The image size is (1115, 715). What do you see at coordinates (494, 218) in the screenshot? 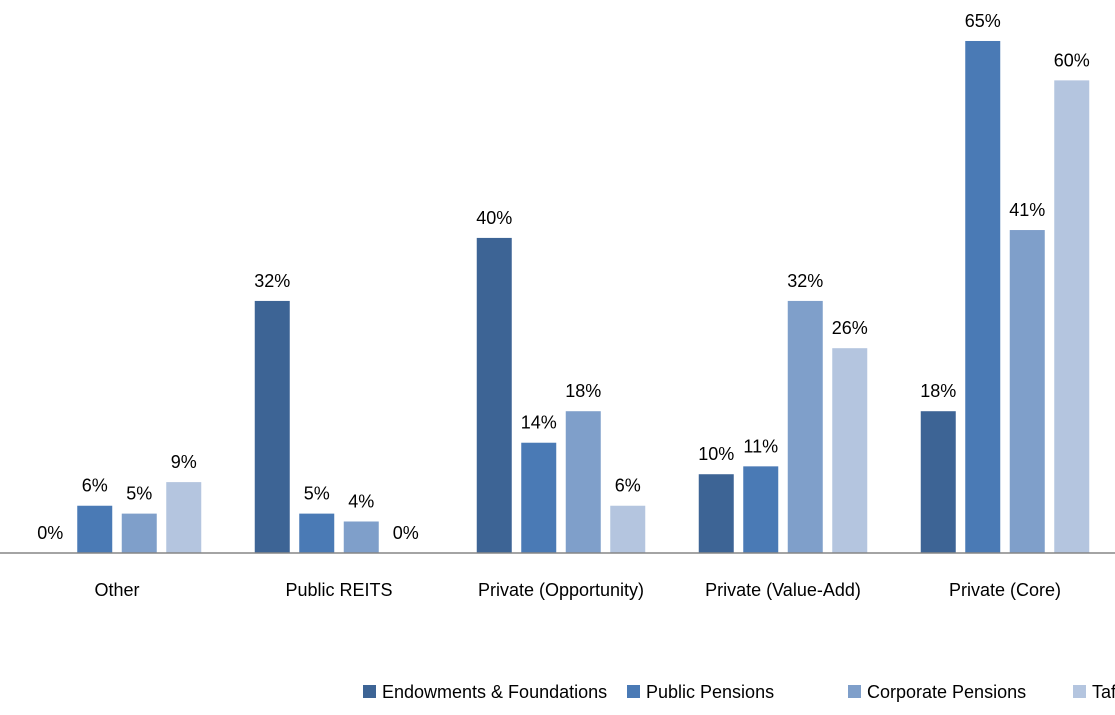
I see `data-label: 40%` at bounding box center [494, 218].